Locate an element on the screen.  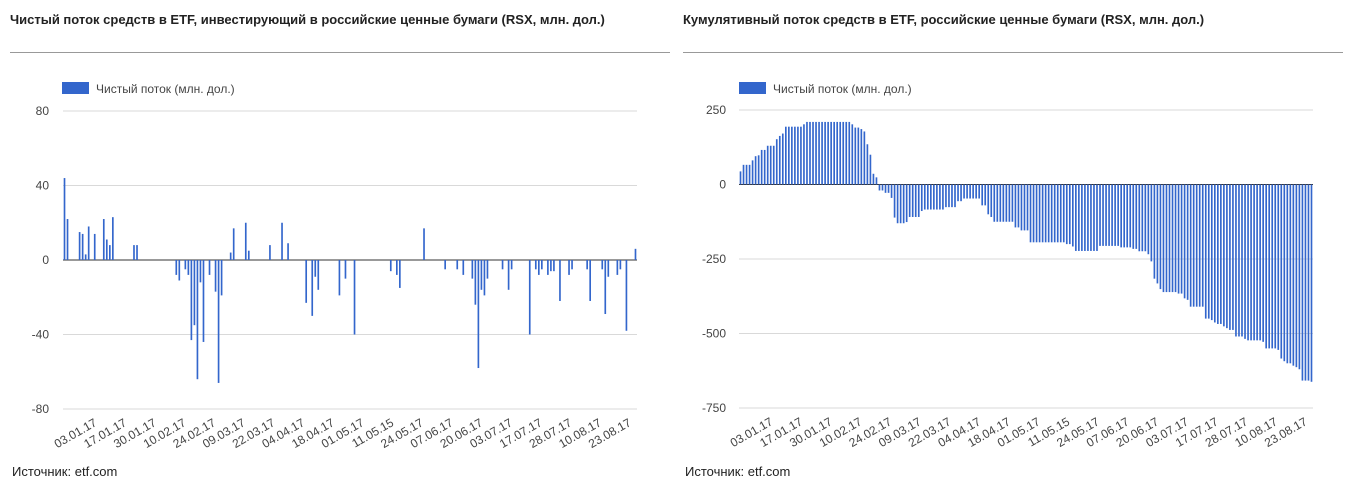
legend-right: Чистый поток (млн. дол.) is located at coordinates (825, 89).